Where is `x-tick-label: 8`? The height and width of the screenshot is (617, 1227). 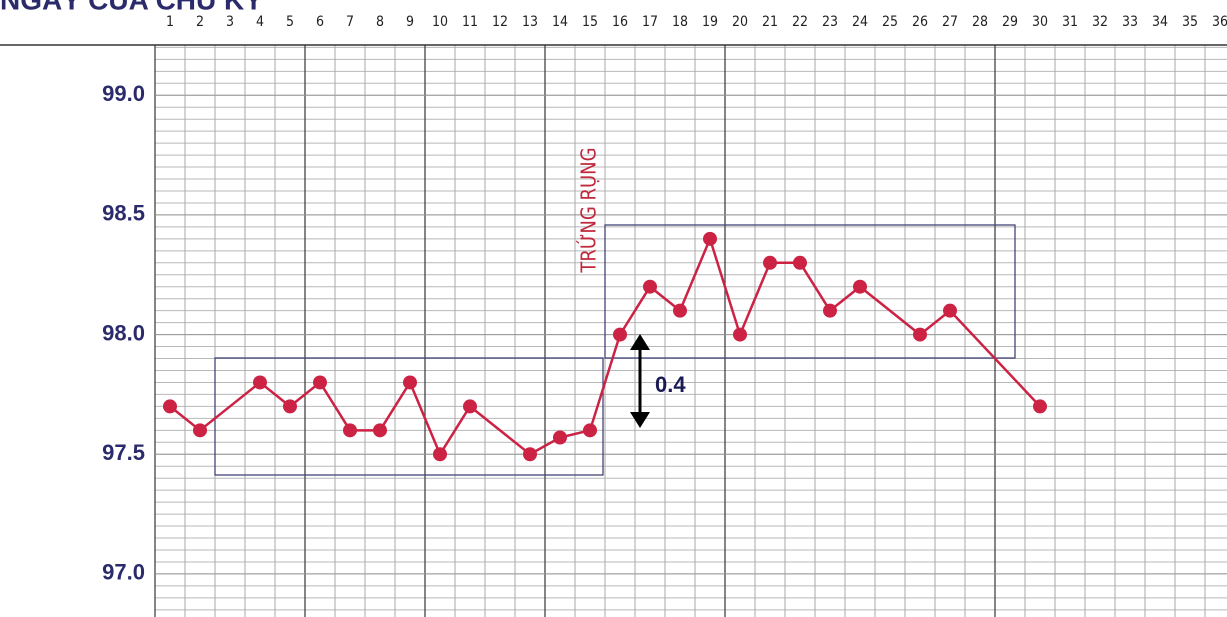
x-tick-label: 8 is located at coordinates (380, 22).